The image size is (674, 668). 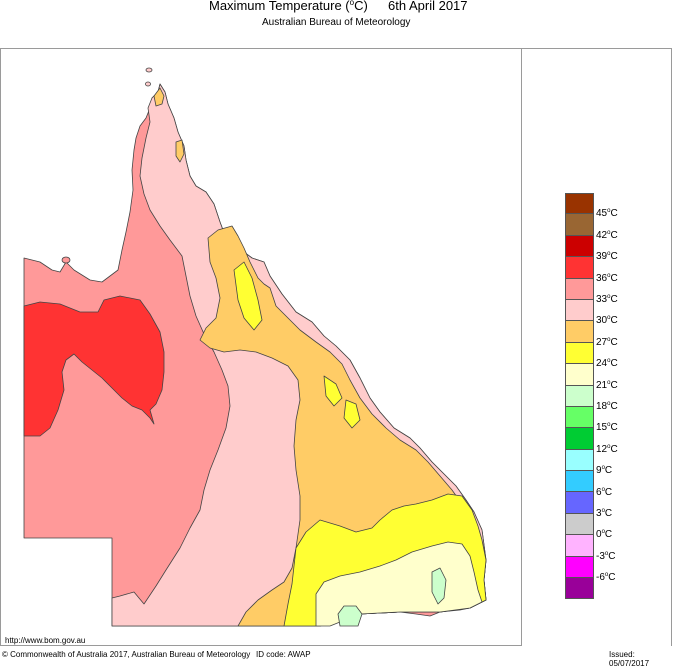 I want to click on legend-label: 24oC, so click(x=607, y=364).